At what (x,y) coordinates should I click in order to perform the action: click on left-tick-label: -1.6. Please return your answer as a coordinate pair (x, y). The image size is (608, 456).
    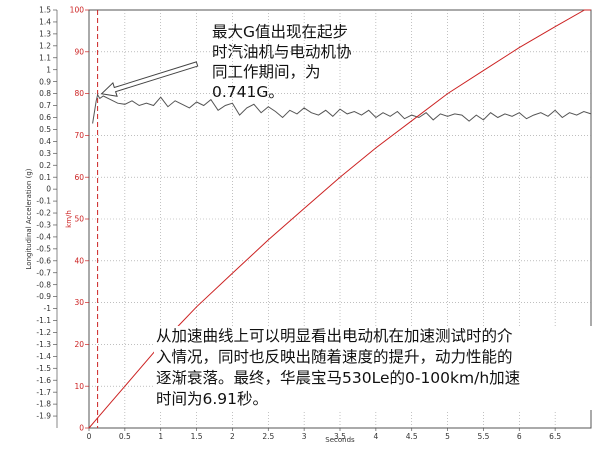
    Looking at the image, I should click on (43, 380).